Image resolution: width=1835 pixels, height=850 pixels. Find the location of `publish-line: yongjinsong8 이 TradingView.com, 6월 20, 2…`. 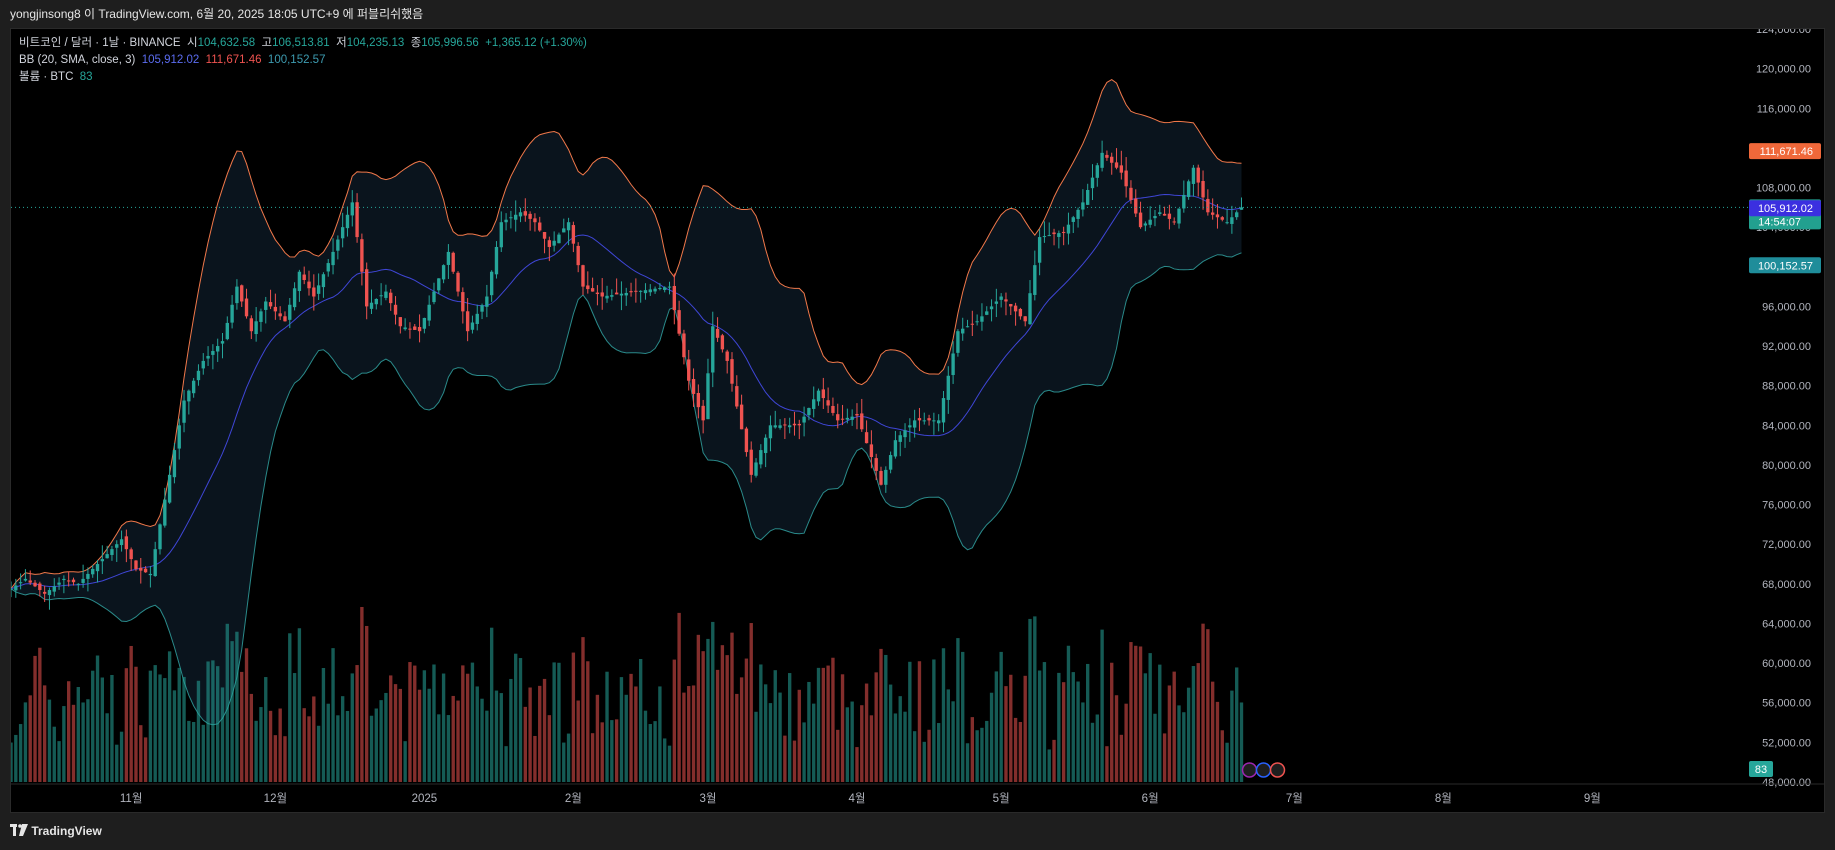

publish-line: yongjinsong8 이 TradingView.com, 6월 20, 2… is located at coordinates (217, 14).